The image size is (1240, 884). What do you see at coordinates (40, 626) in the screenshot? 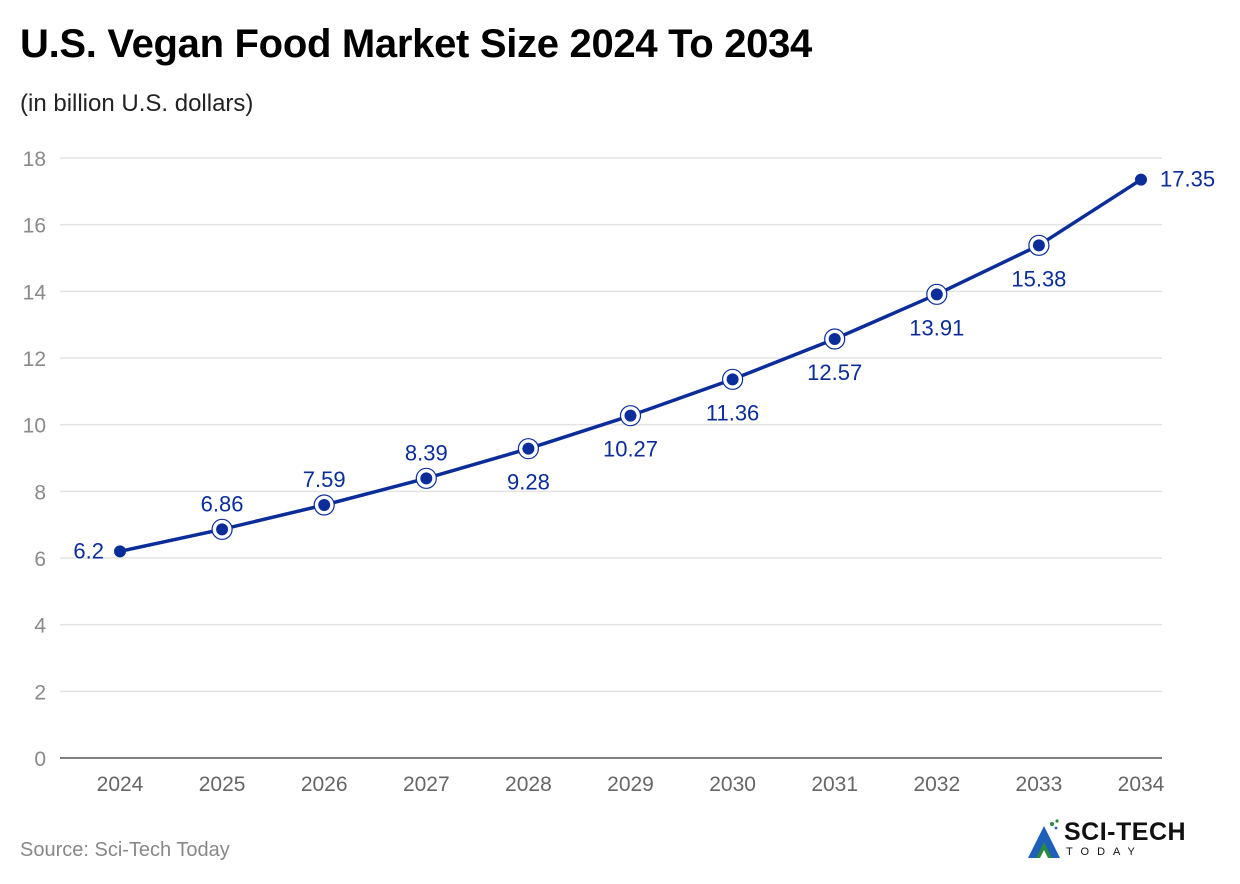
I see `y-tick-label: 4` at bounding box center [40, 626].